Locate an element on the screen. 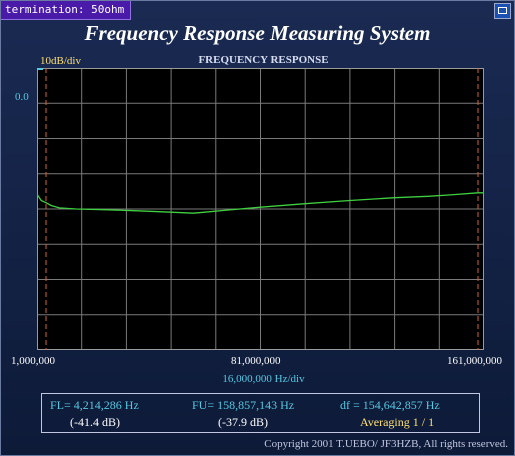 The width and height of the screenshot is (515, 456). y-scale-label: 10dB/div is located at coordinates (60, 61).